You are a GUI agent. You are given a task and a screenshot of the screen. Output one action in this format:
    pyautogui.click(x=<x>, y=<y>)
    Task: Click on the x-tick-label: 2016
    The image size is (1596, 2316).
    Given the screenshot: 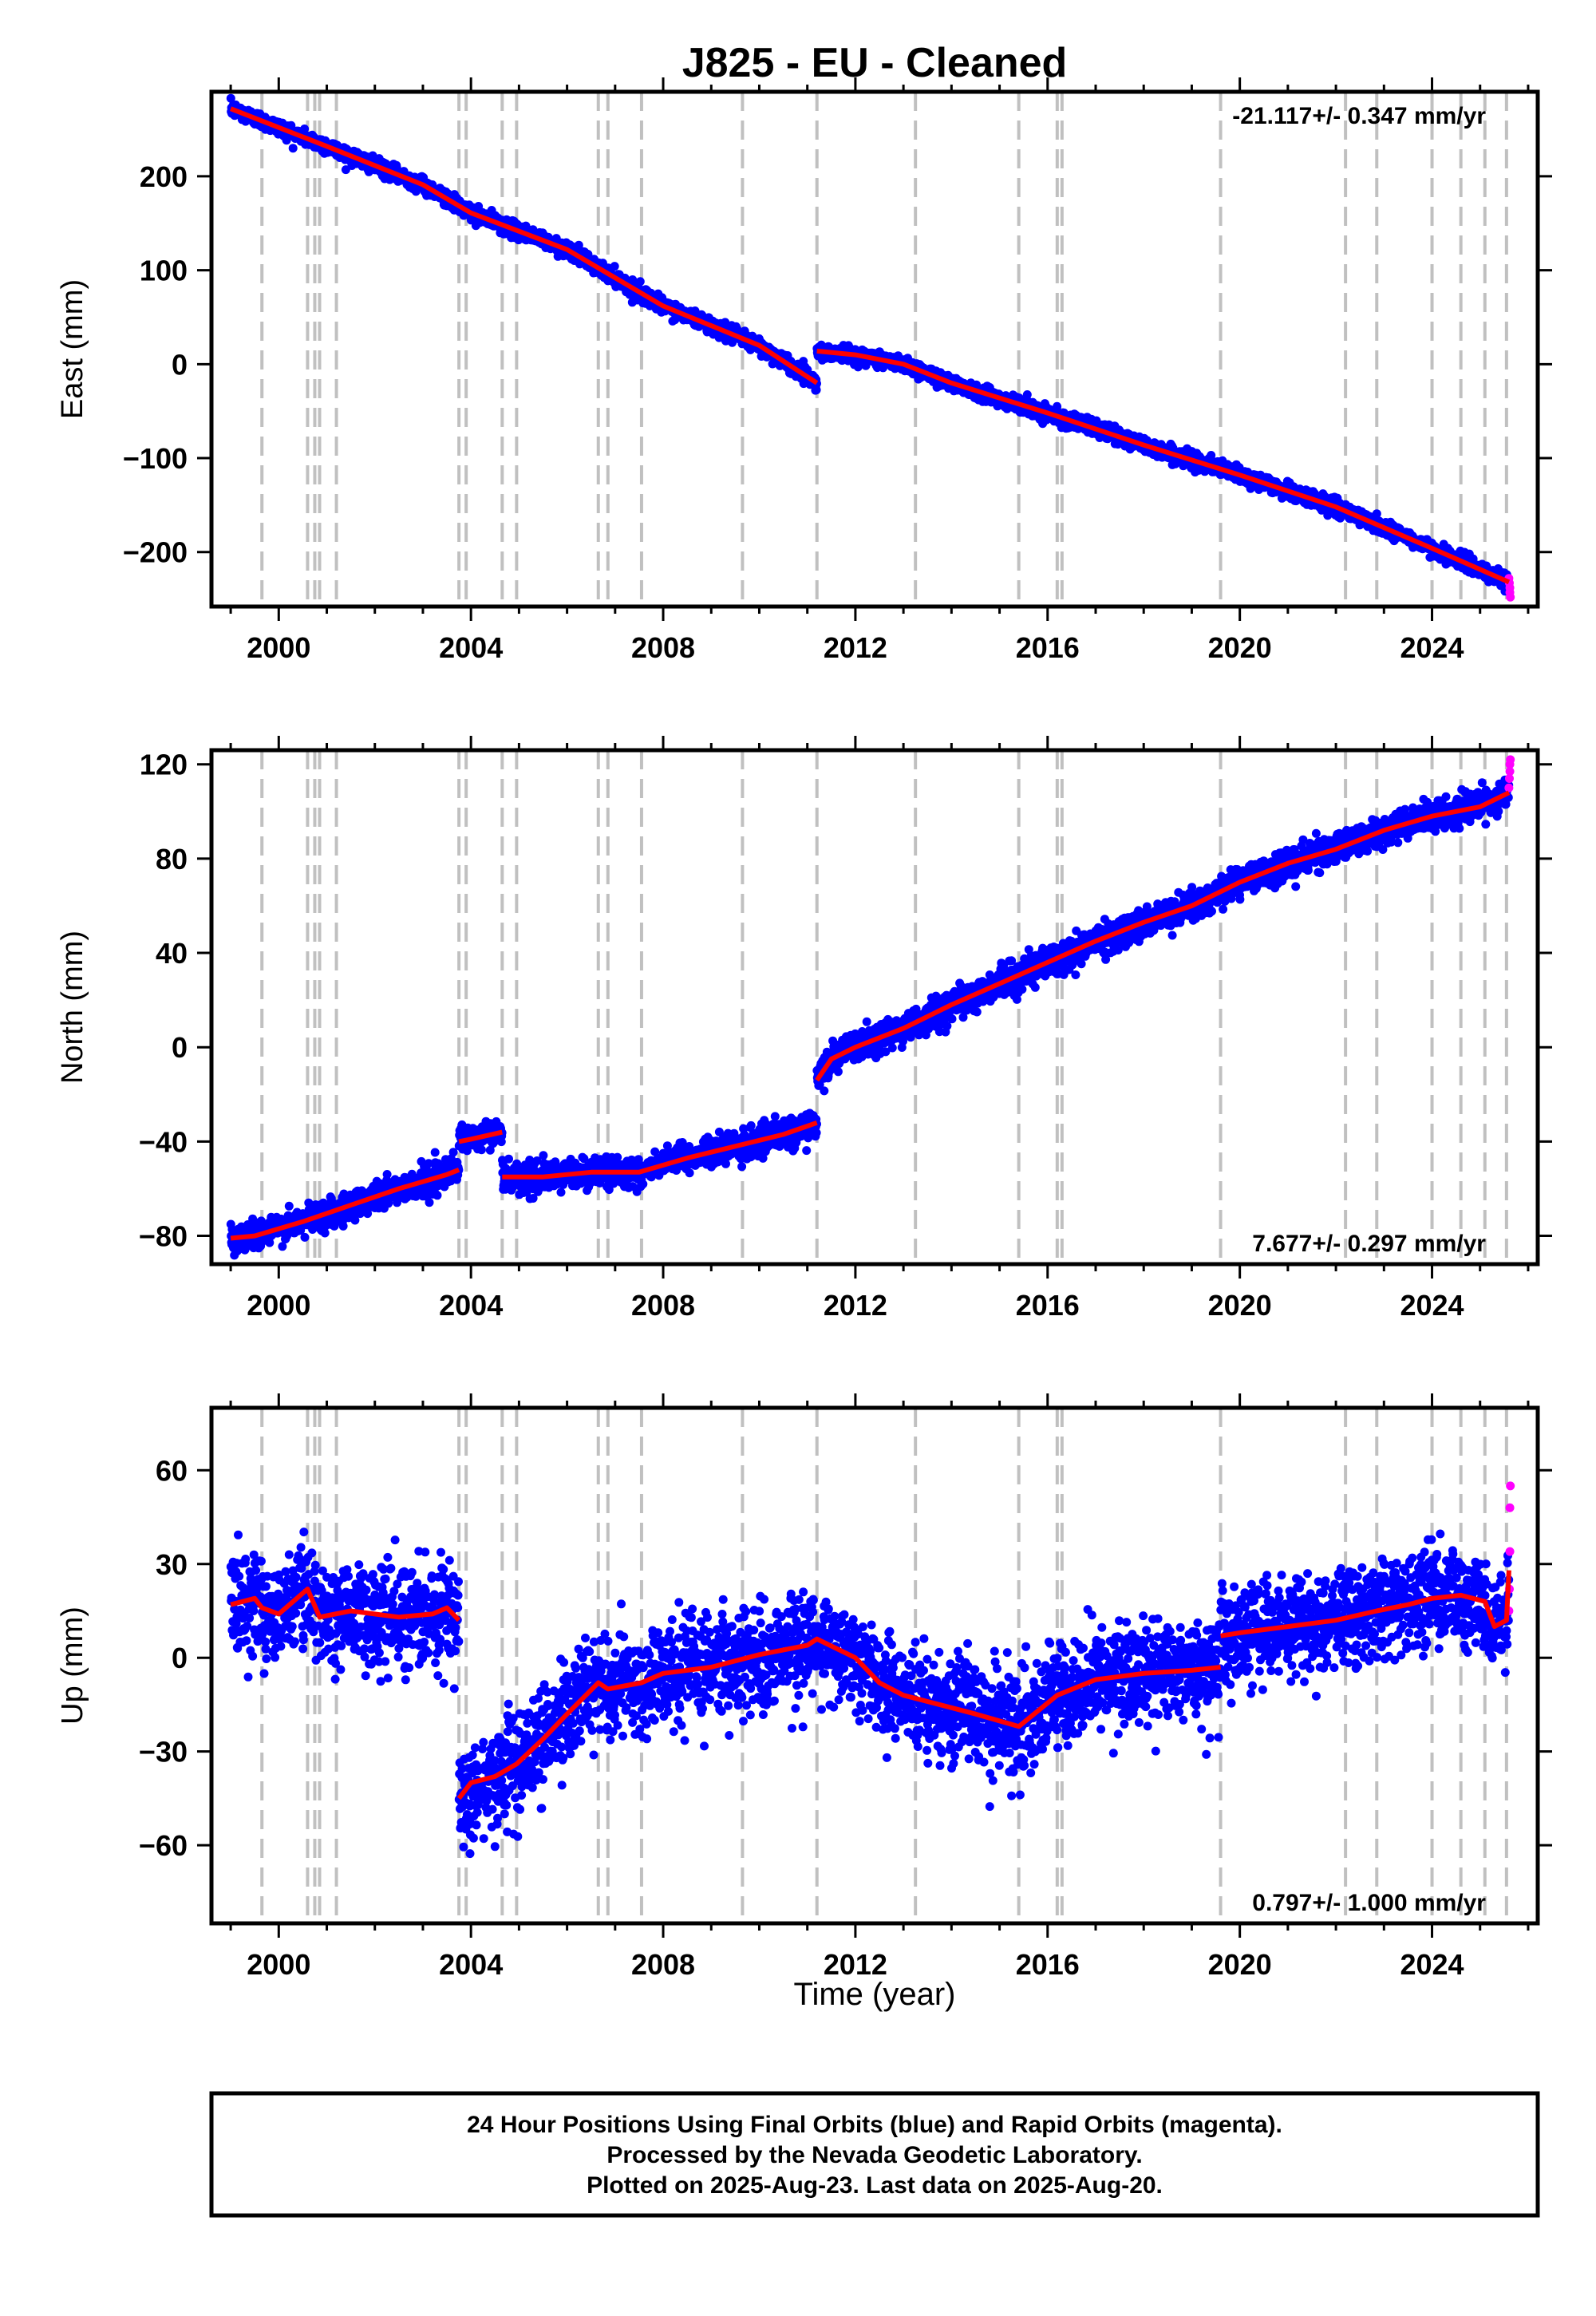 What is the action you would take?
    pyautogui.click(x=1048, y=647)
    